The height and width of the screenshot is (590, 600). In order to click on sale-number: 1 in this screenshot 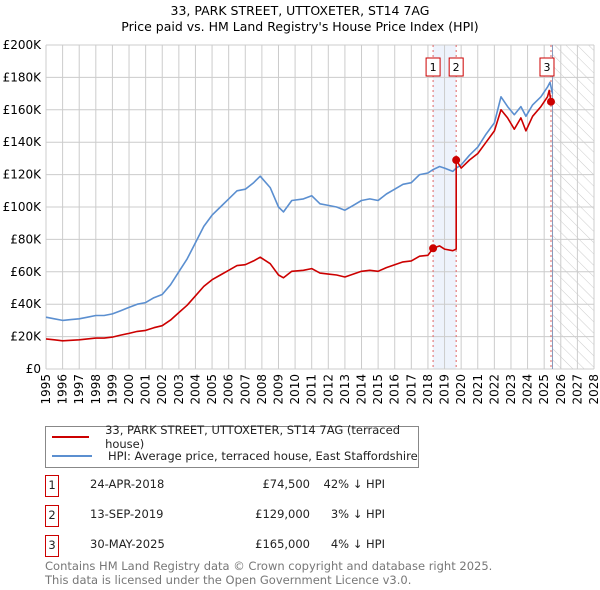, I will do `click(52, 486)`.